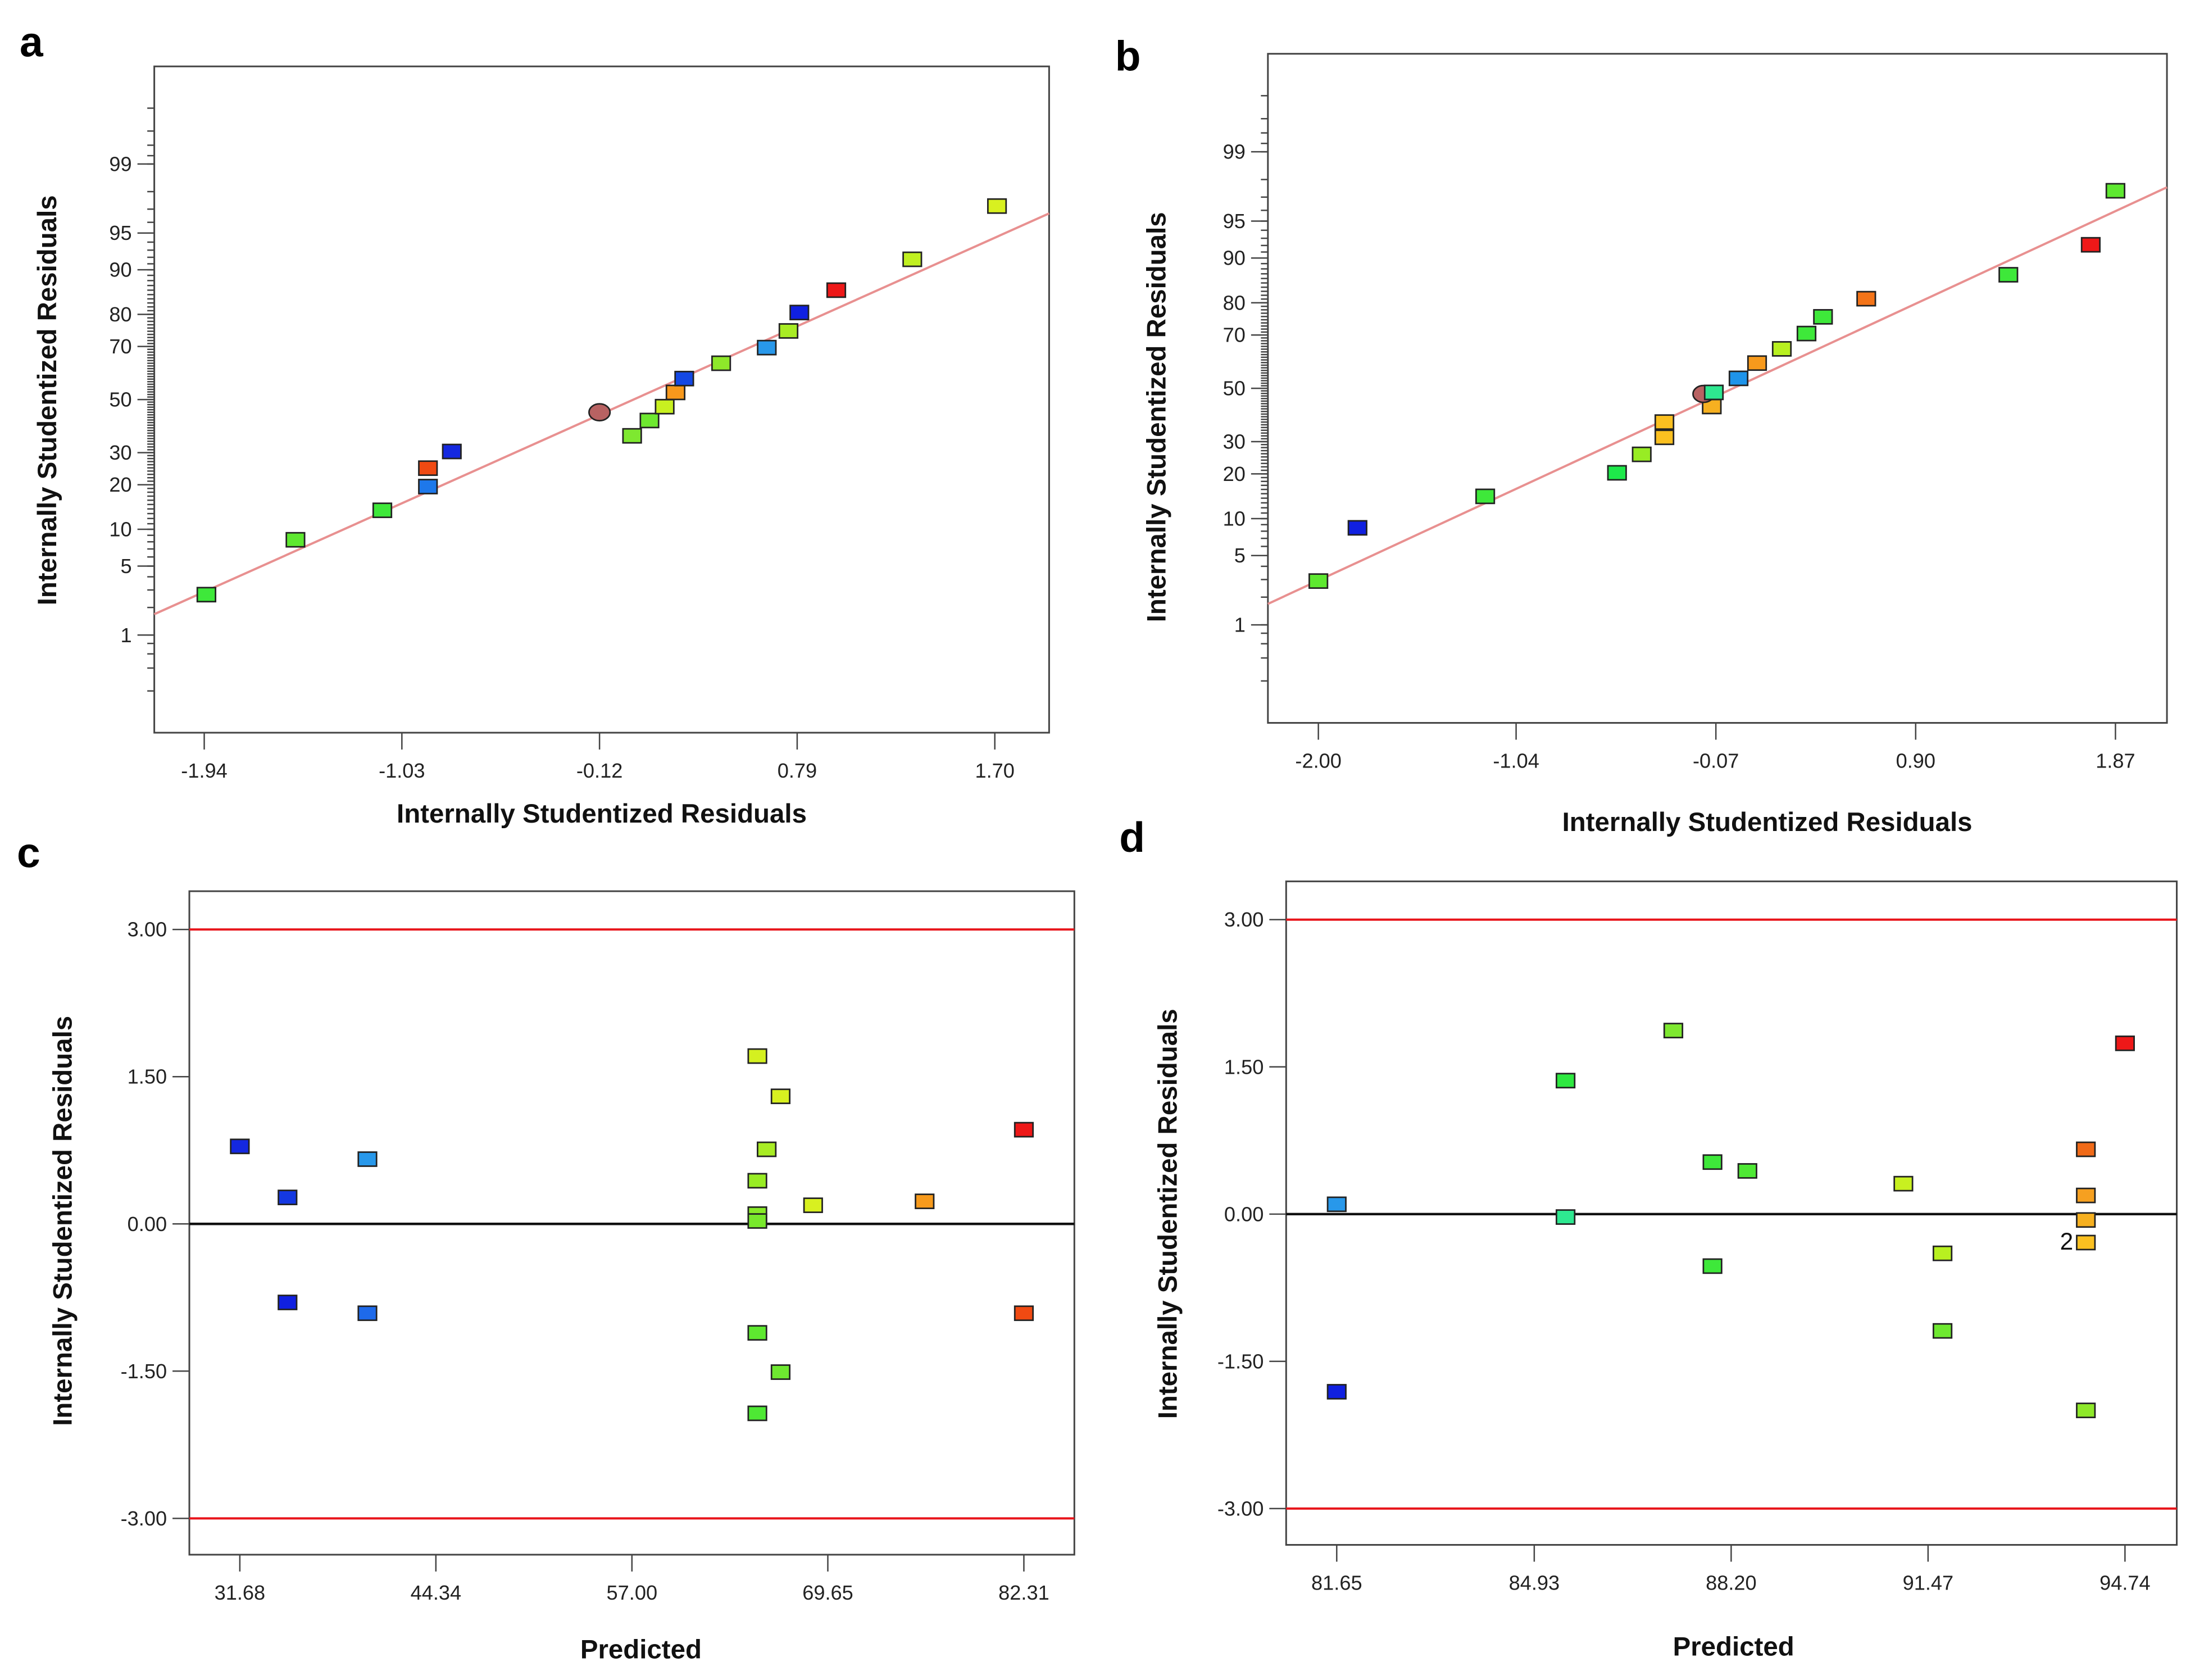 The width and height of the screenshot is (2195, 1680). I want to click on y-tick-label: 70, so click(1234, 335).